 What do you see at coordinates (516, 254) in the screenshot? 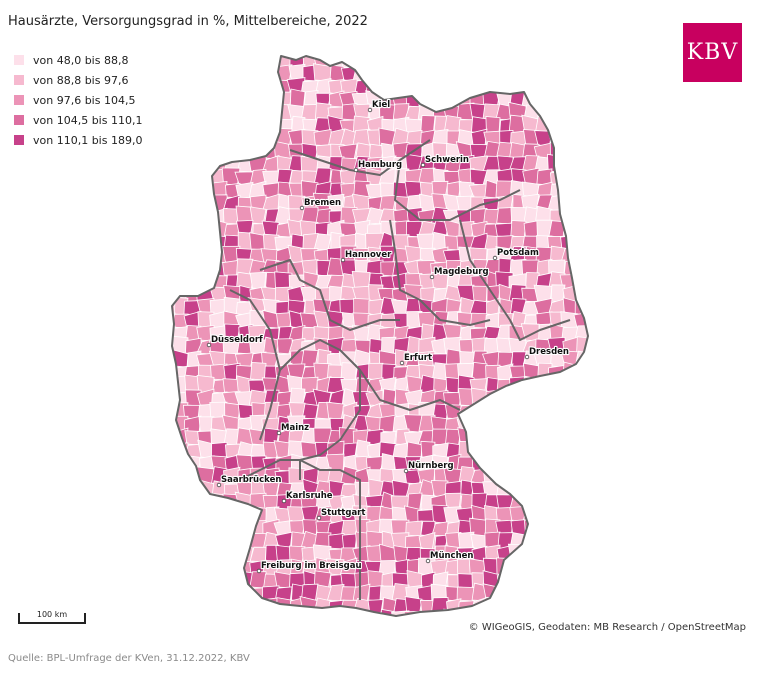
I see `city-marker: Potsdam` at bounding box center [516, 254].